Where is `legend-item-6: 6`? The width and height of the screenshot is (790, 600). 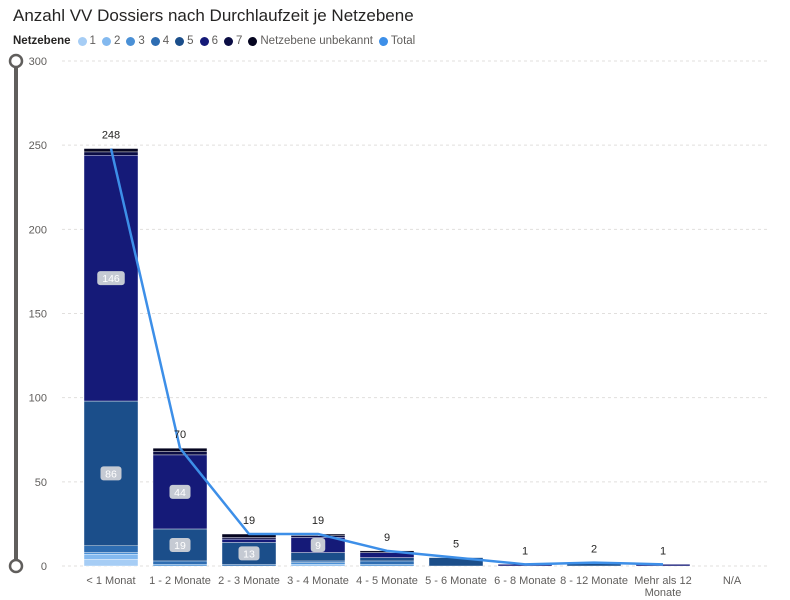 legend-item-6: 6 is located at coordinates (208, 41).